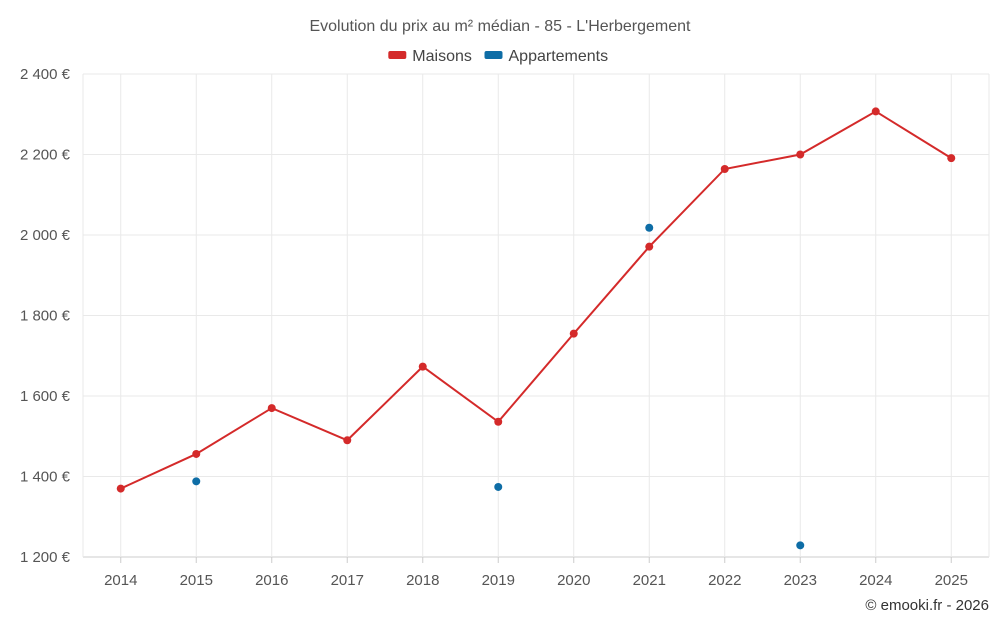 This screenshot has height=625, width=1000. Describe the element at coordinates (498, 421) in the screenshot. I see `data-point-maisons-2019` at that location.